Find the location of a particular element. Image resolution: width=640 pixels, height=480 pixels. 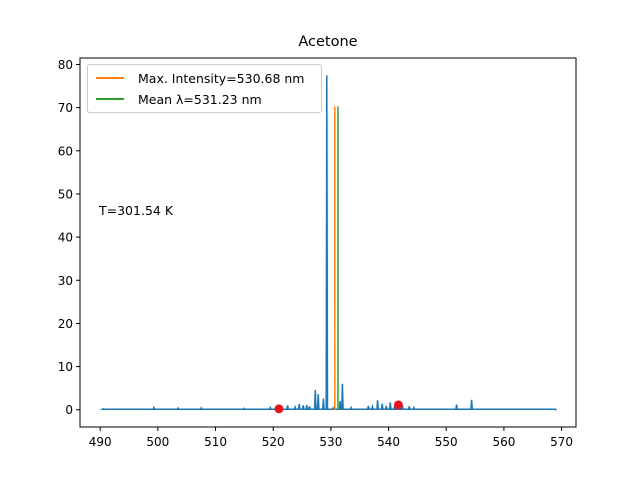

y-tick-label: 50 is located at coordinates (65, 194).